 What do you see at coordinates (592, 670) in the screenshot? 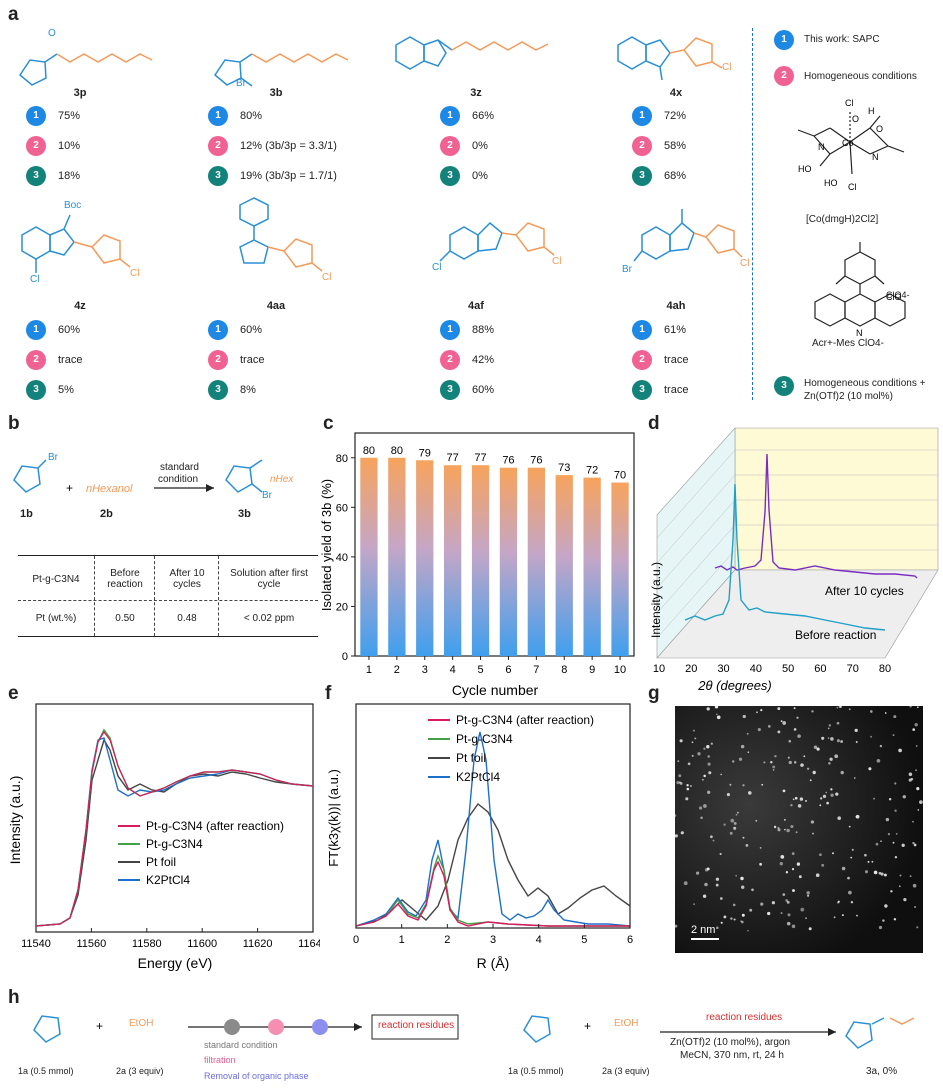
I see `x-tick-label: 9` at bounding box center [592, 670].